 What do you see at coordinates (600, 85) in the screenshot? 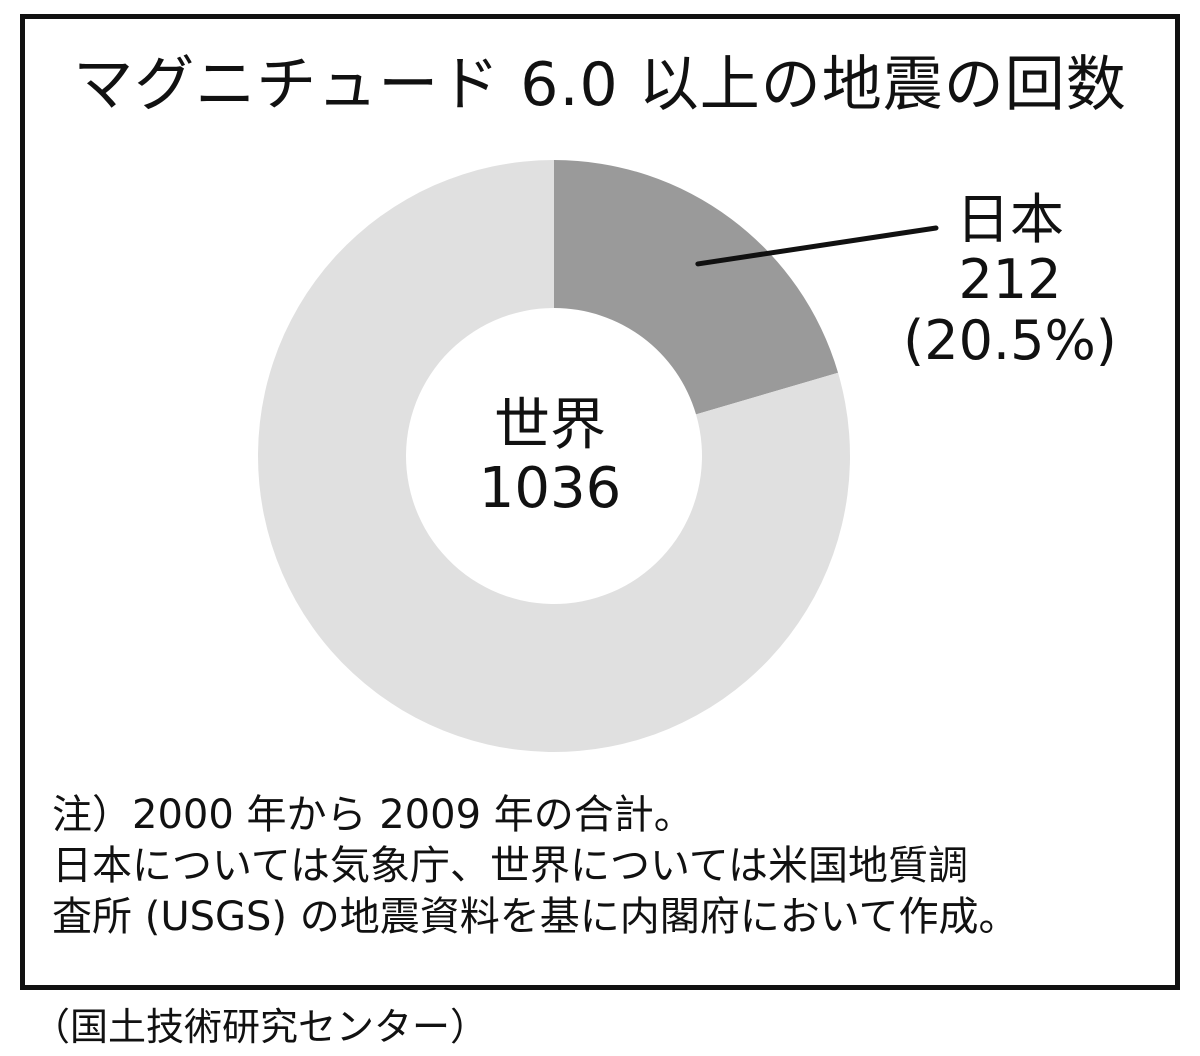
I see `chart-title: マグニチュード 6.0 以上の地震の回数` at bounding box center [600, 85].